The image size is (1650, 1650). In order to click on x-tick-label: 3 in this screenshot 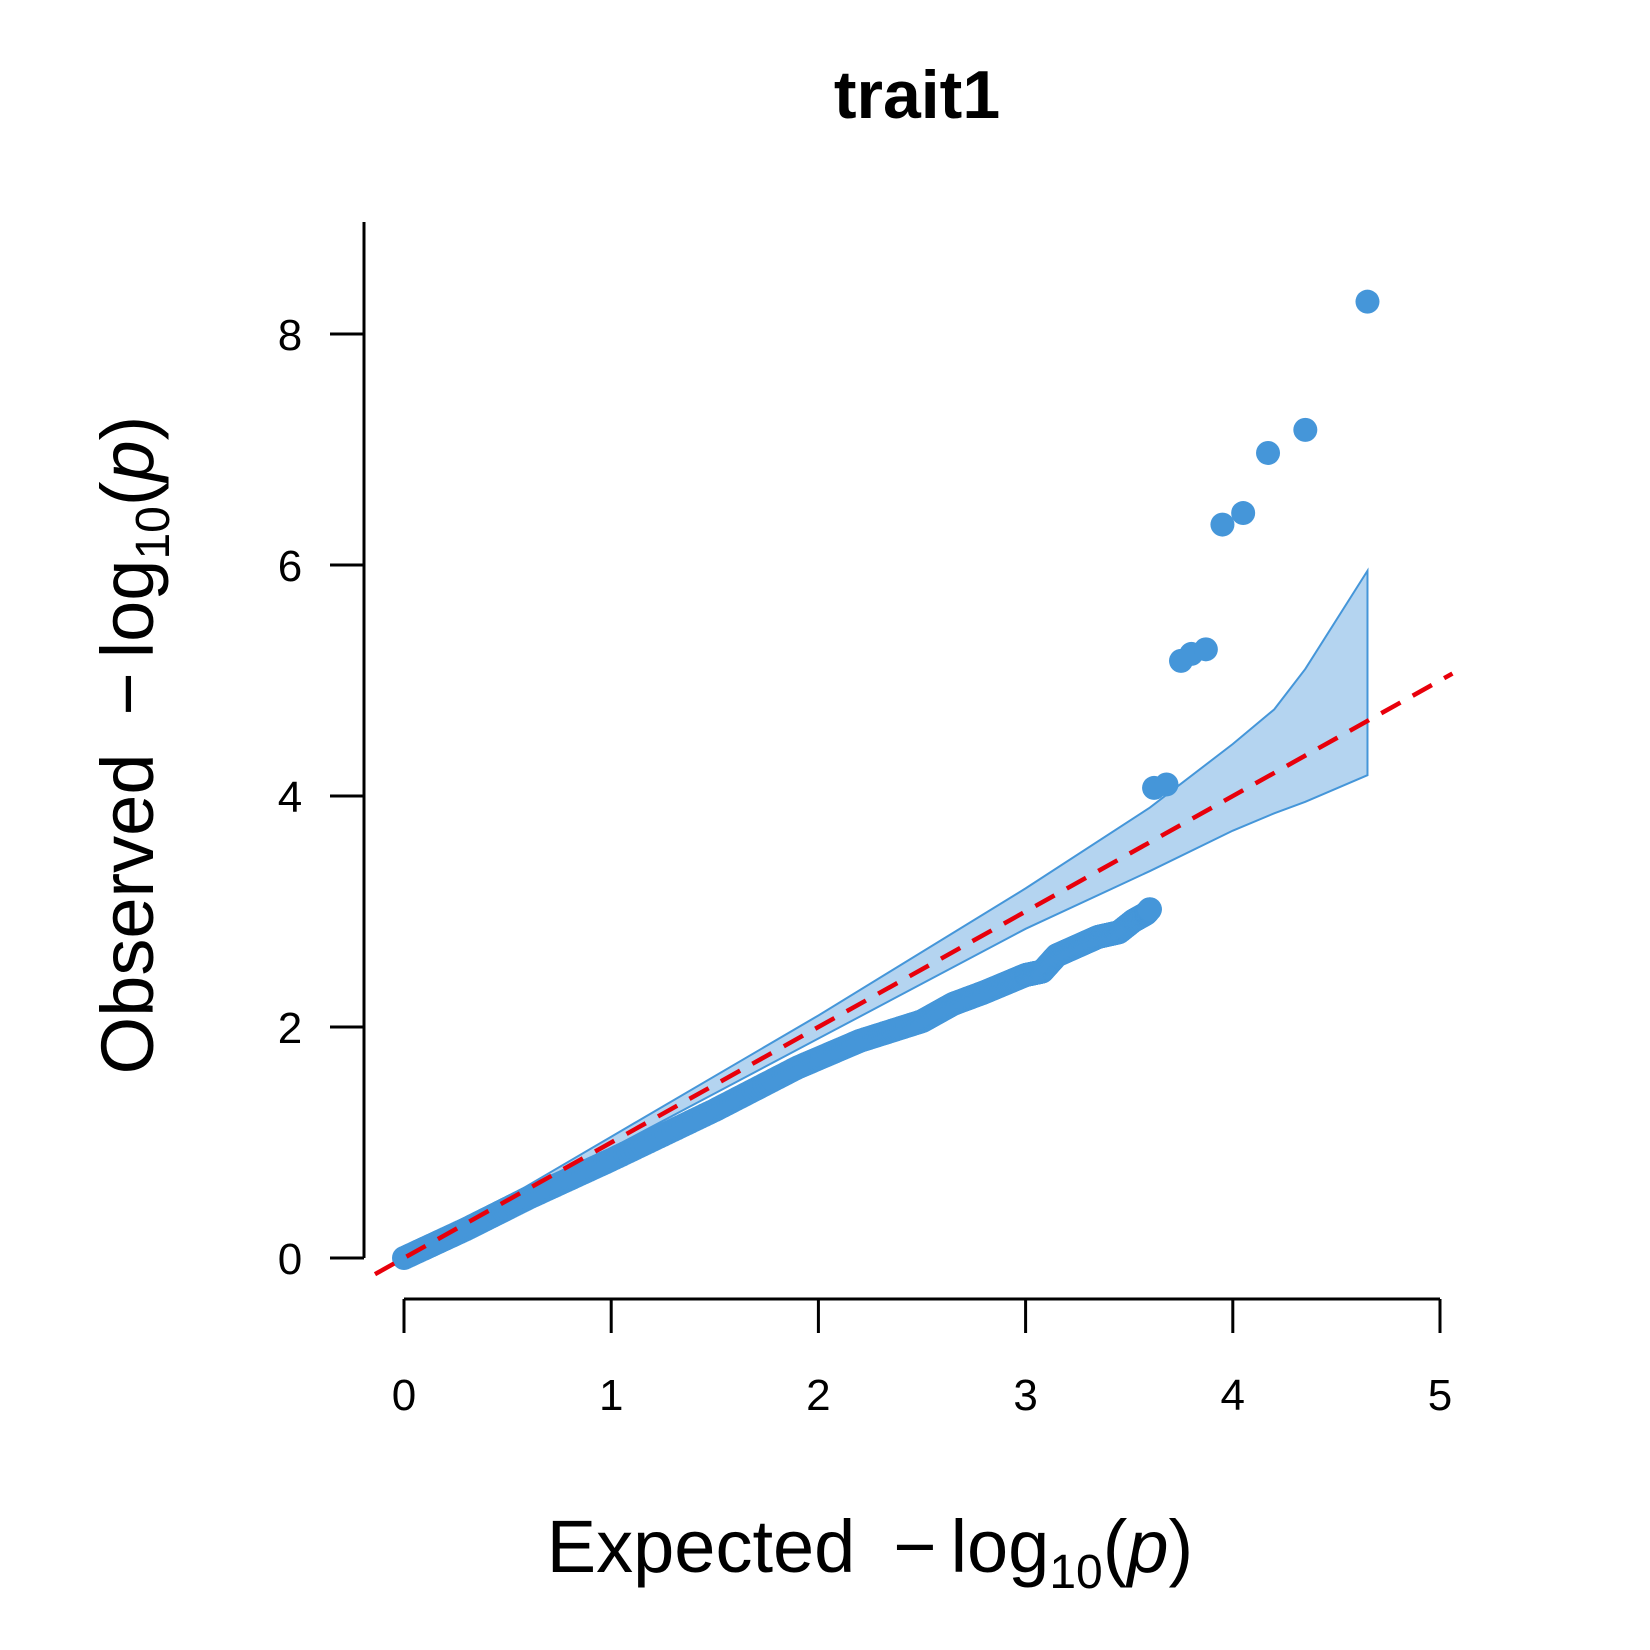, I will do `click(1025, 1395)`.